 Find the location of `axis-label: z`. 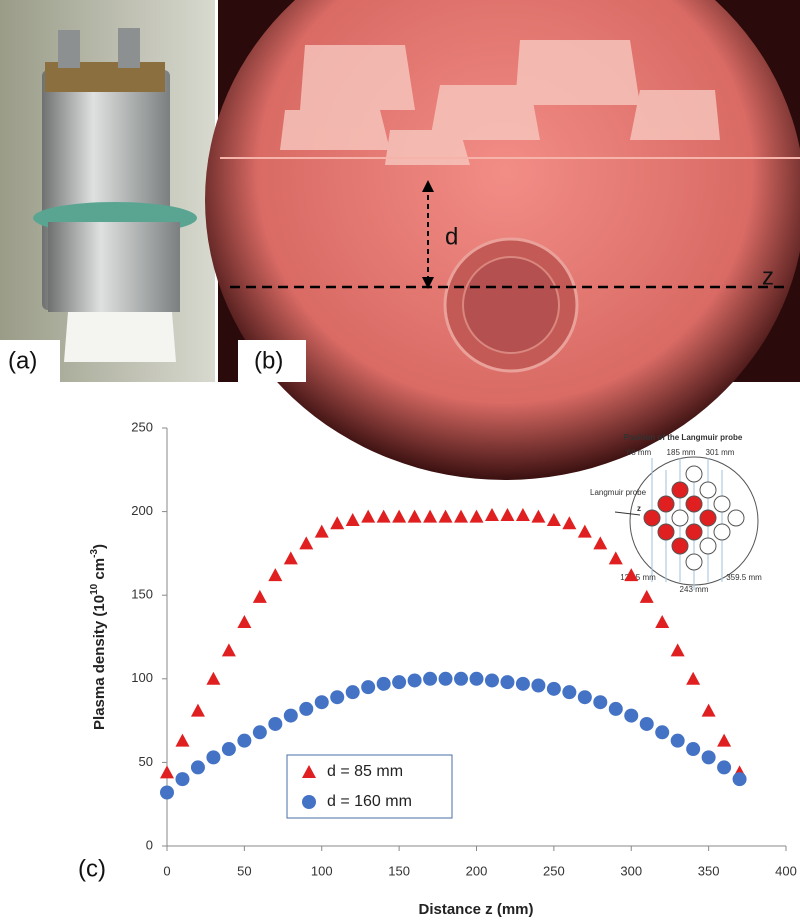

axis-label: z is located at coordinates (768, 276).